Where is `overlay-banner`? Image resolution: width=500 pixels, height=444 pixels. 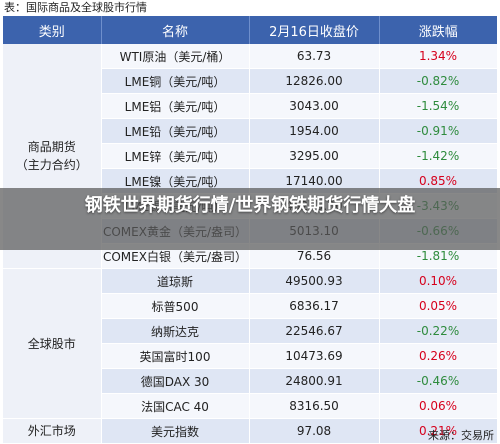 overlay-banner is located at coordinates (250, 219).